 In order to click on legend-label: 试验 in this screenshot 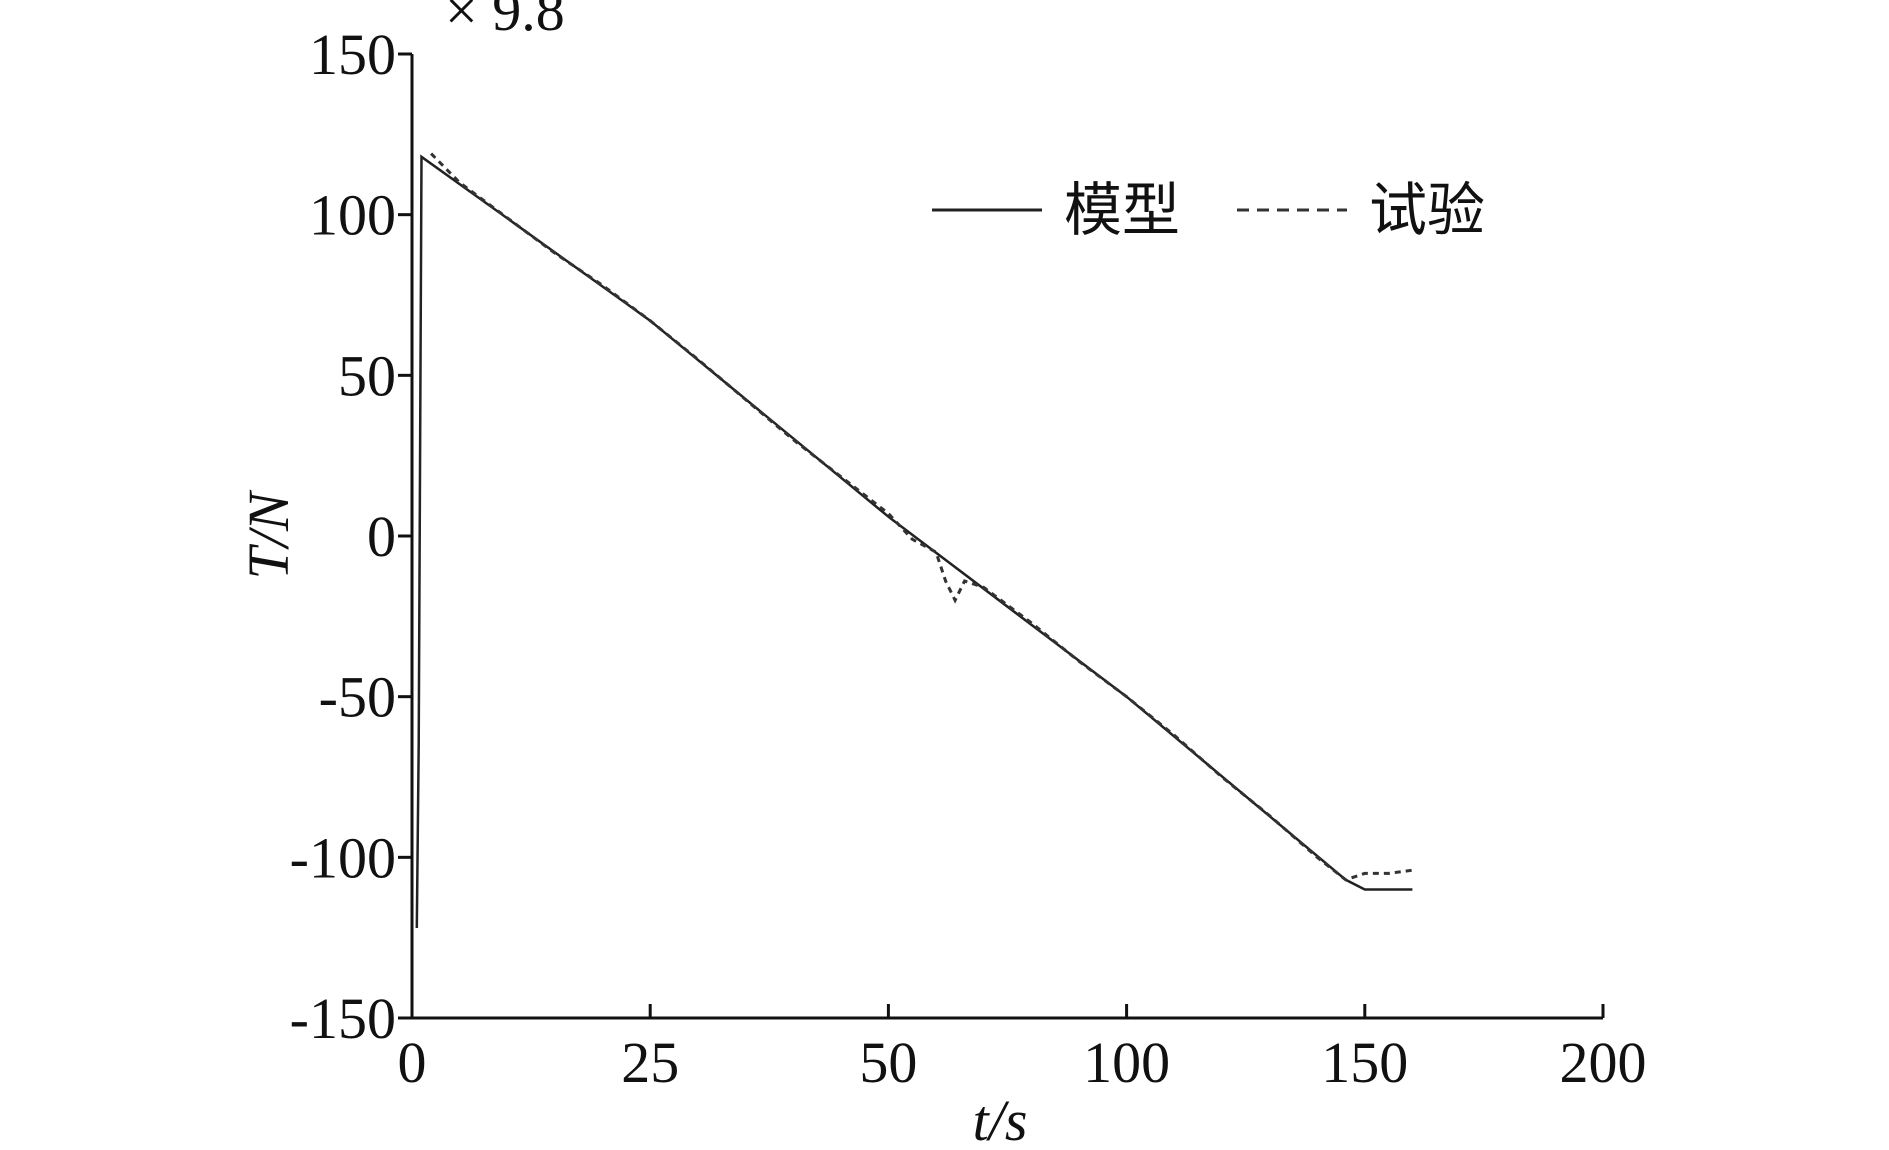, I will do `click(1427, 210)`.